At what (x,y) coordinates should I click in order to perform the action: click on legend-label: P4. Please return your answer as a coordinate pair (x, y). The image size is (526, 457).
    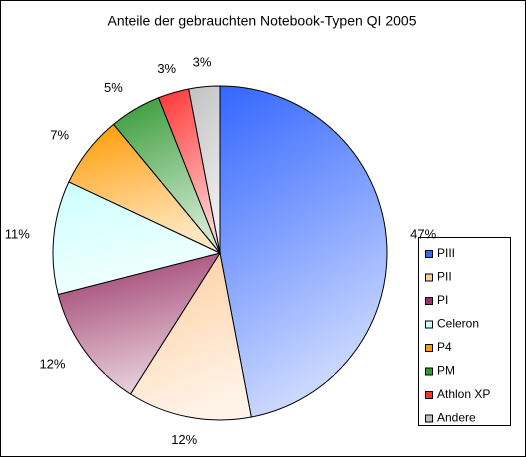
    Looking at the image, I should click on (444, 347).